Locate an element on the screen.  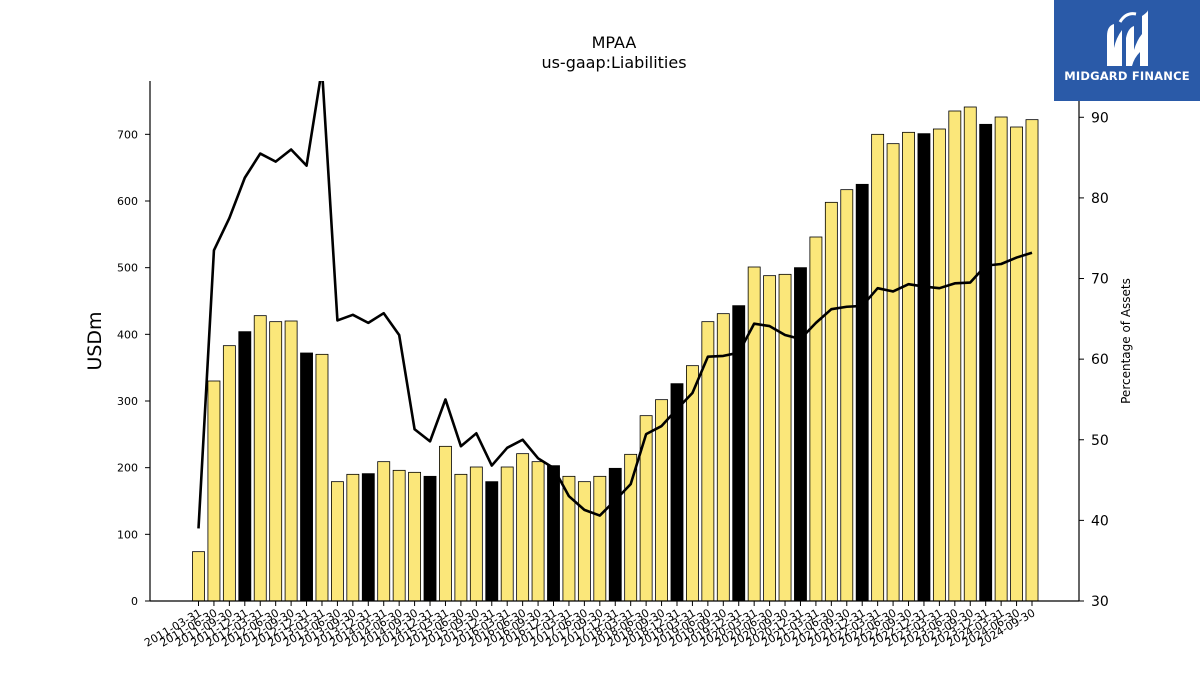
y-axis-label-right: Percentage of Assets is located at coordinates (1126, 341).